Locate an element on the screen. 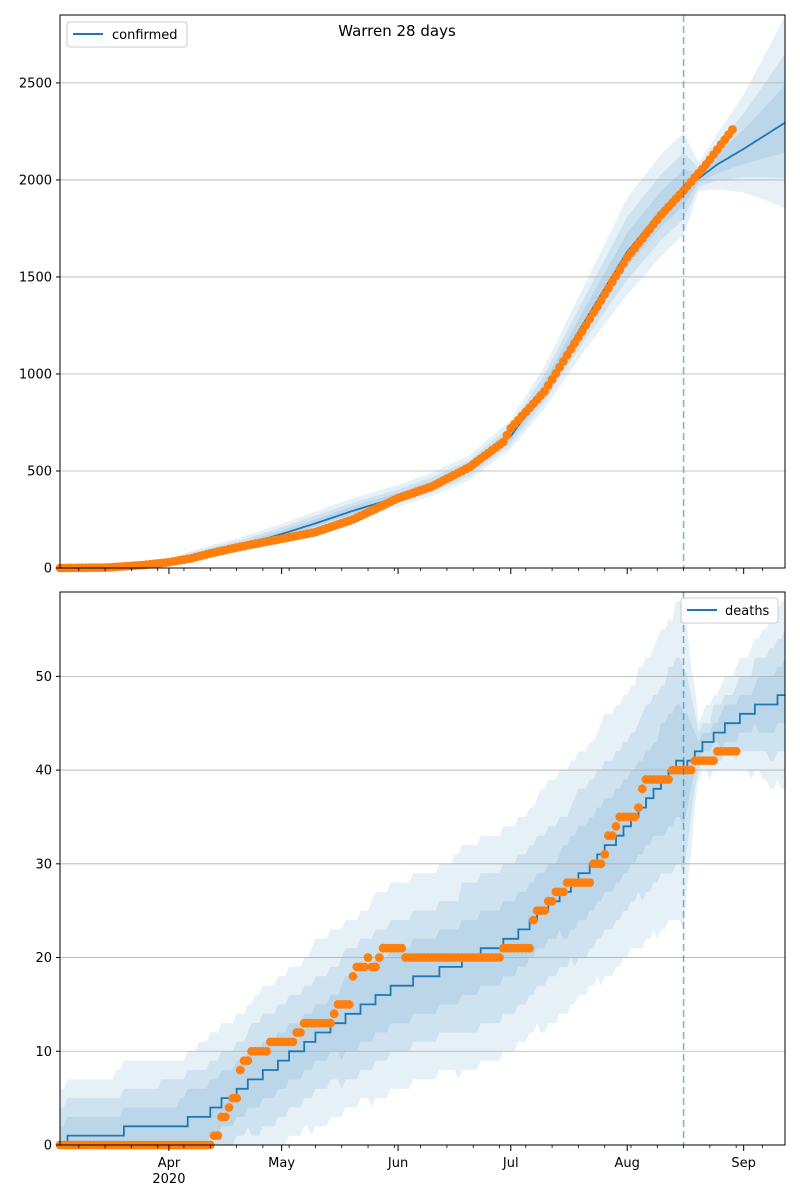  deaths-legend: deaths is located at coordinates (729, 610).